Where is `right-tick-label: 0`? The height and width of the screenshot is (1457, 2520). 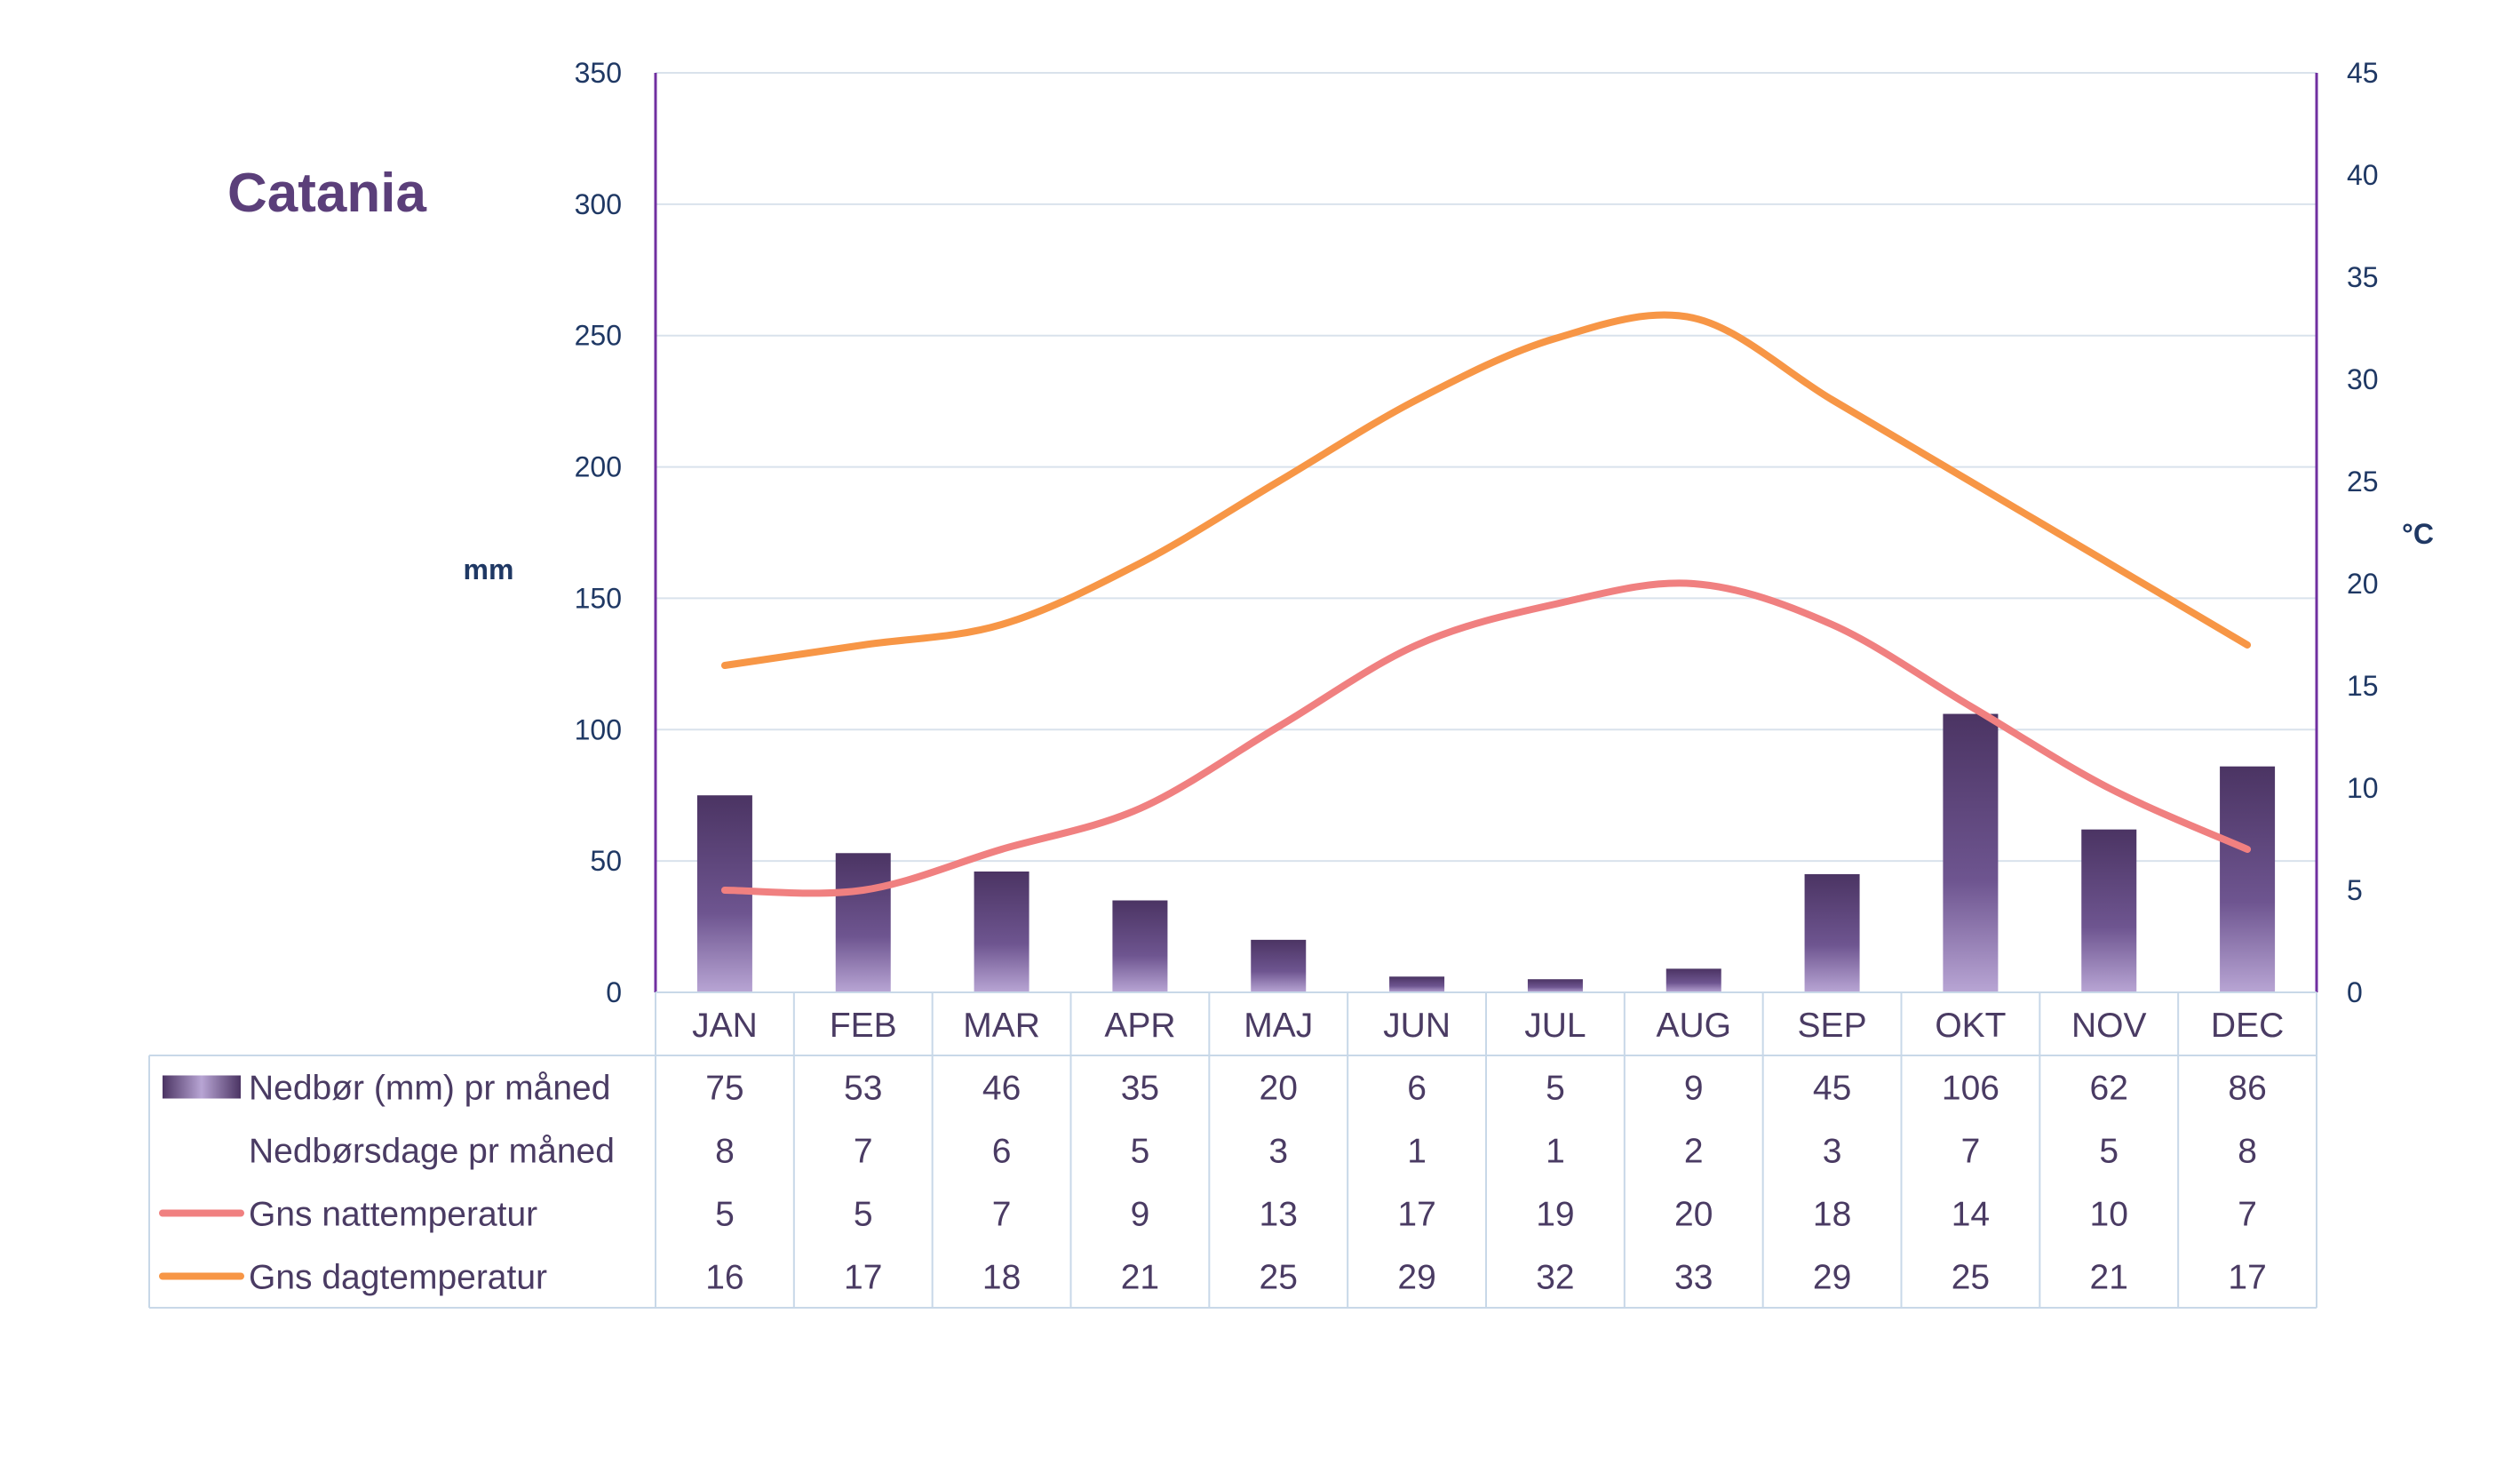
right-tick-label: 0 is located at coordinates (2355, 992).